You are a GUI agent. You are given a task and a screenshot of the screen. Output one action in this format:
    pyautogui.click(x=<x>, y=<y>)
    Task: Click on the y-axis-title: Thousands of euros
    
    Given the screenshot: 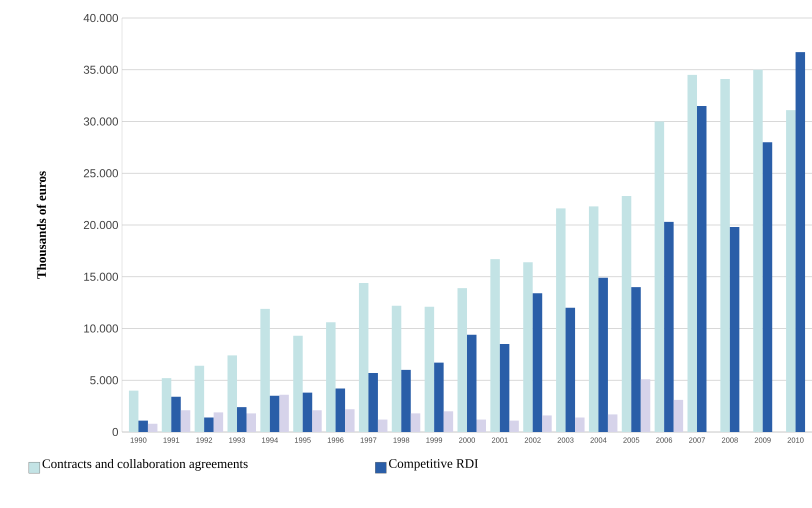 What is the action you would take?
    pyautogui.click(x=41, y=225)
    